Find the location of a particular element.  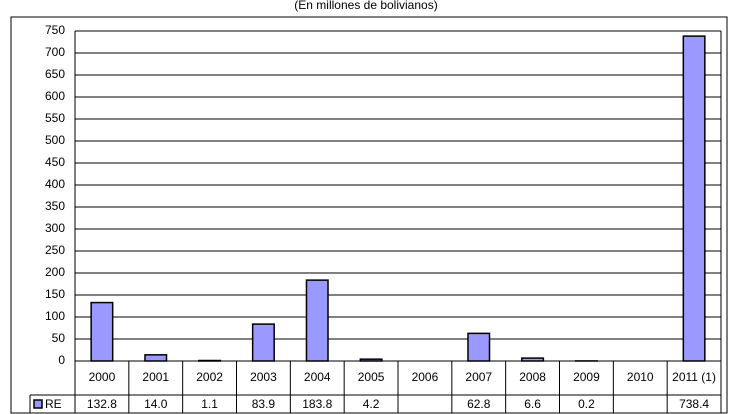

data-label: 14.0 is located at coordinates (156, 404).